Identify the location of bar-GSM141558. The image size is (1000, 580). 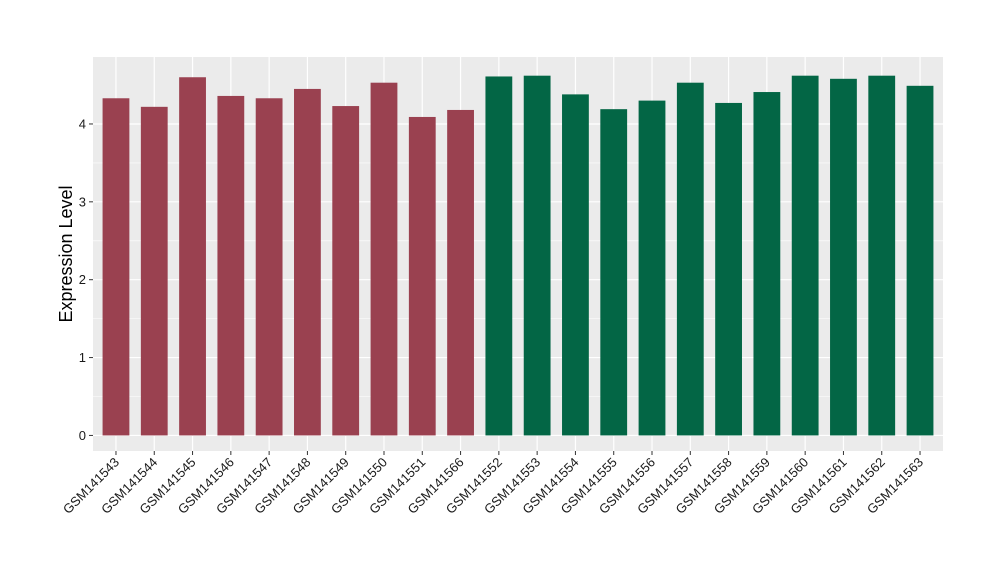
(728, 269).